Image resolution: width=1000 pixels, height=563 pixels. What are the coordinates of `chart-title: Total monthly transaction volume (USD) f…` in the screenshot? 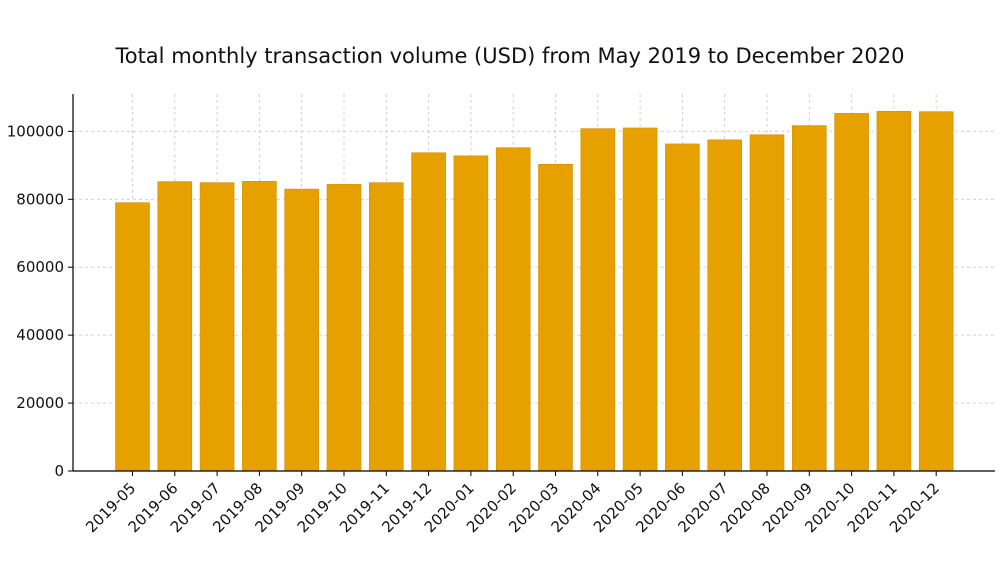 It's located at (510, 56).